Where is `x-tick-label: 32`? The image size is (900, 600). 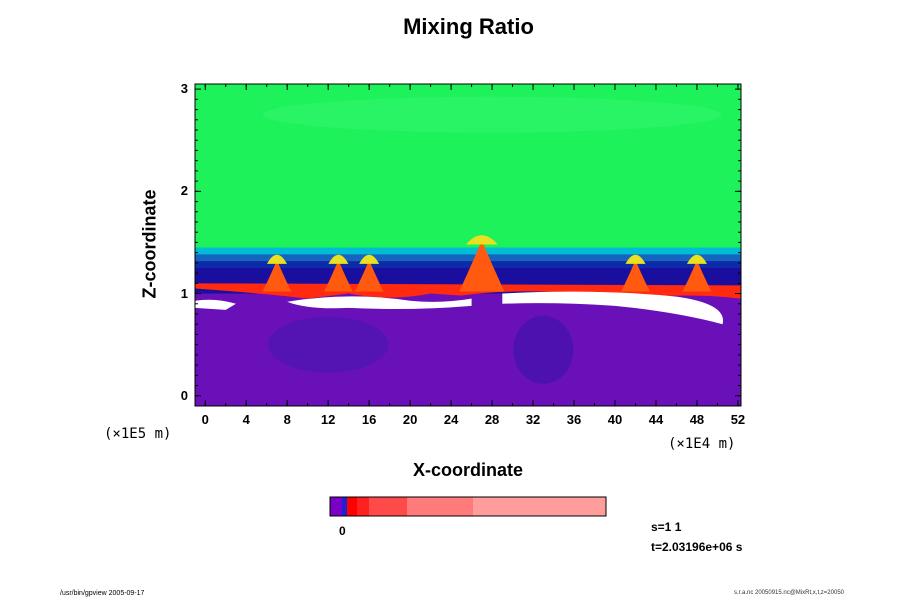
x-tick-label: 32 is located at coordinates (533, 419).